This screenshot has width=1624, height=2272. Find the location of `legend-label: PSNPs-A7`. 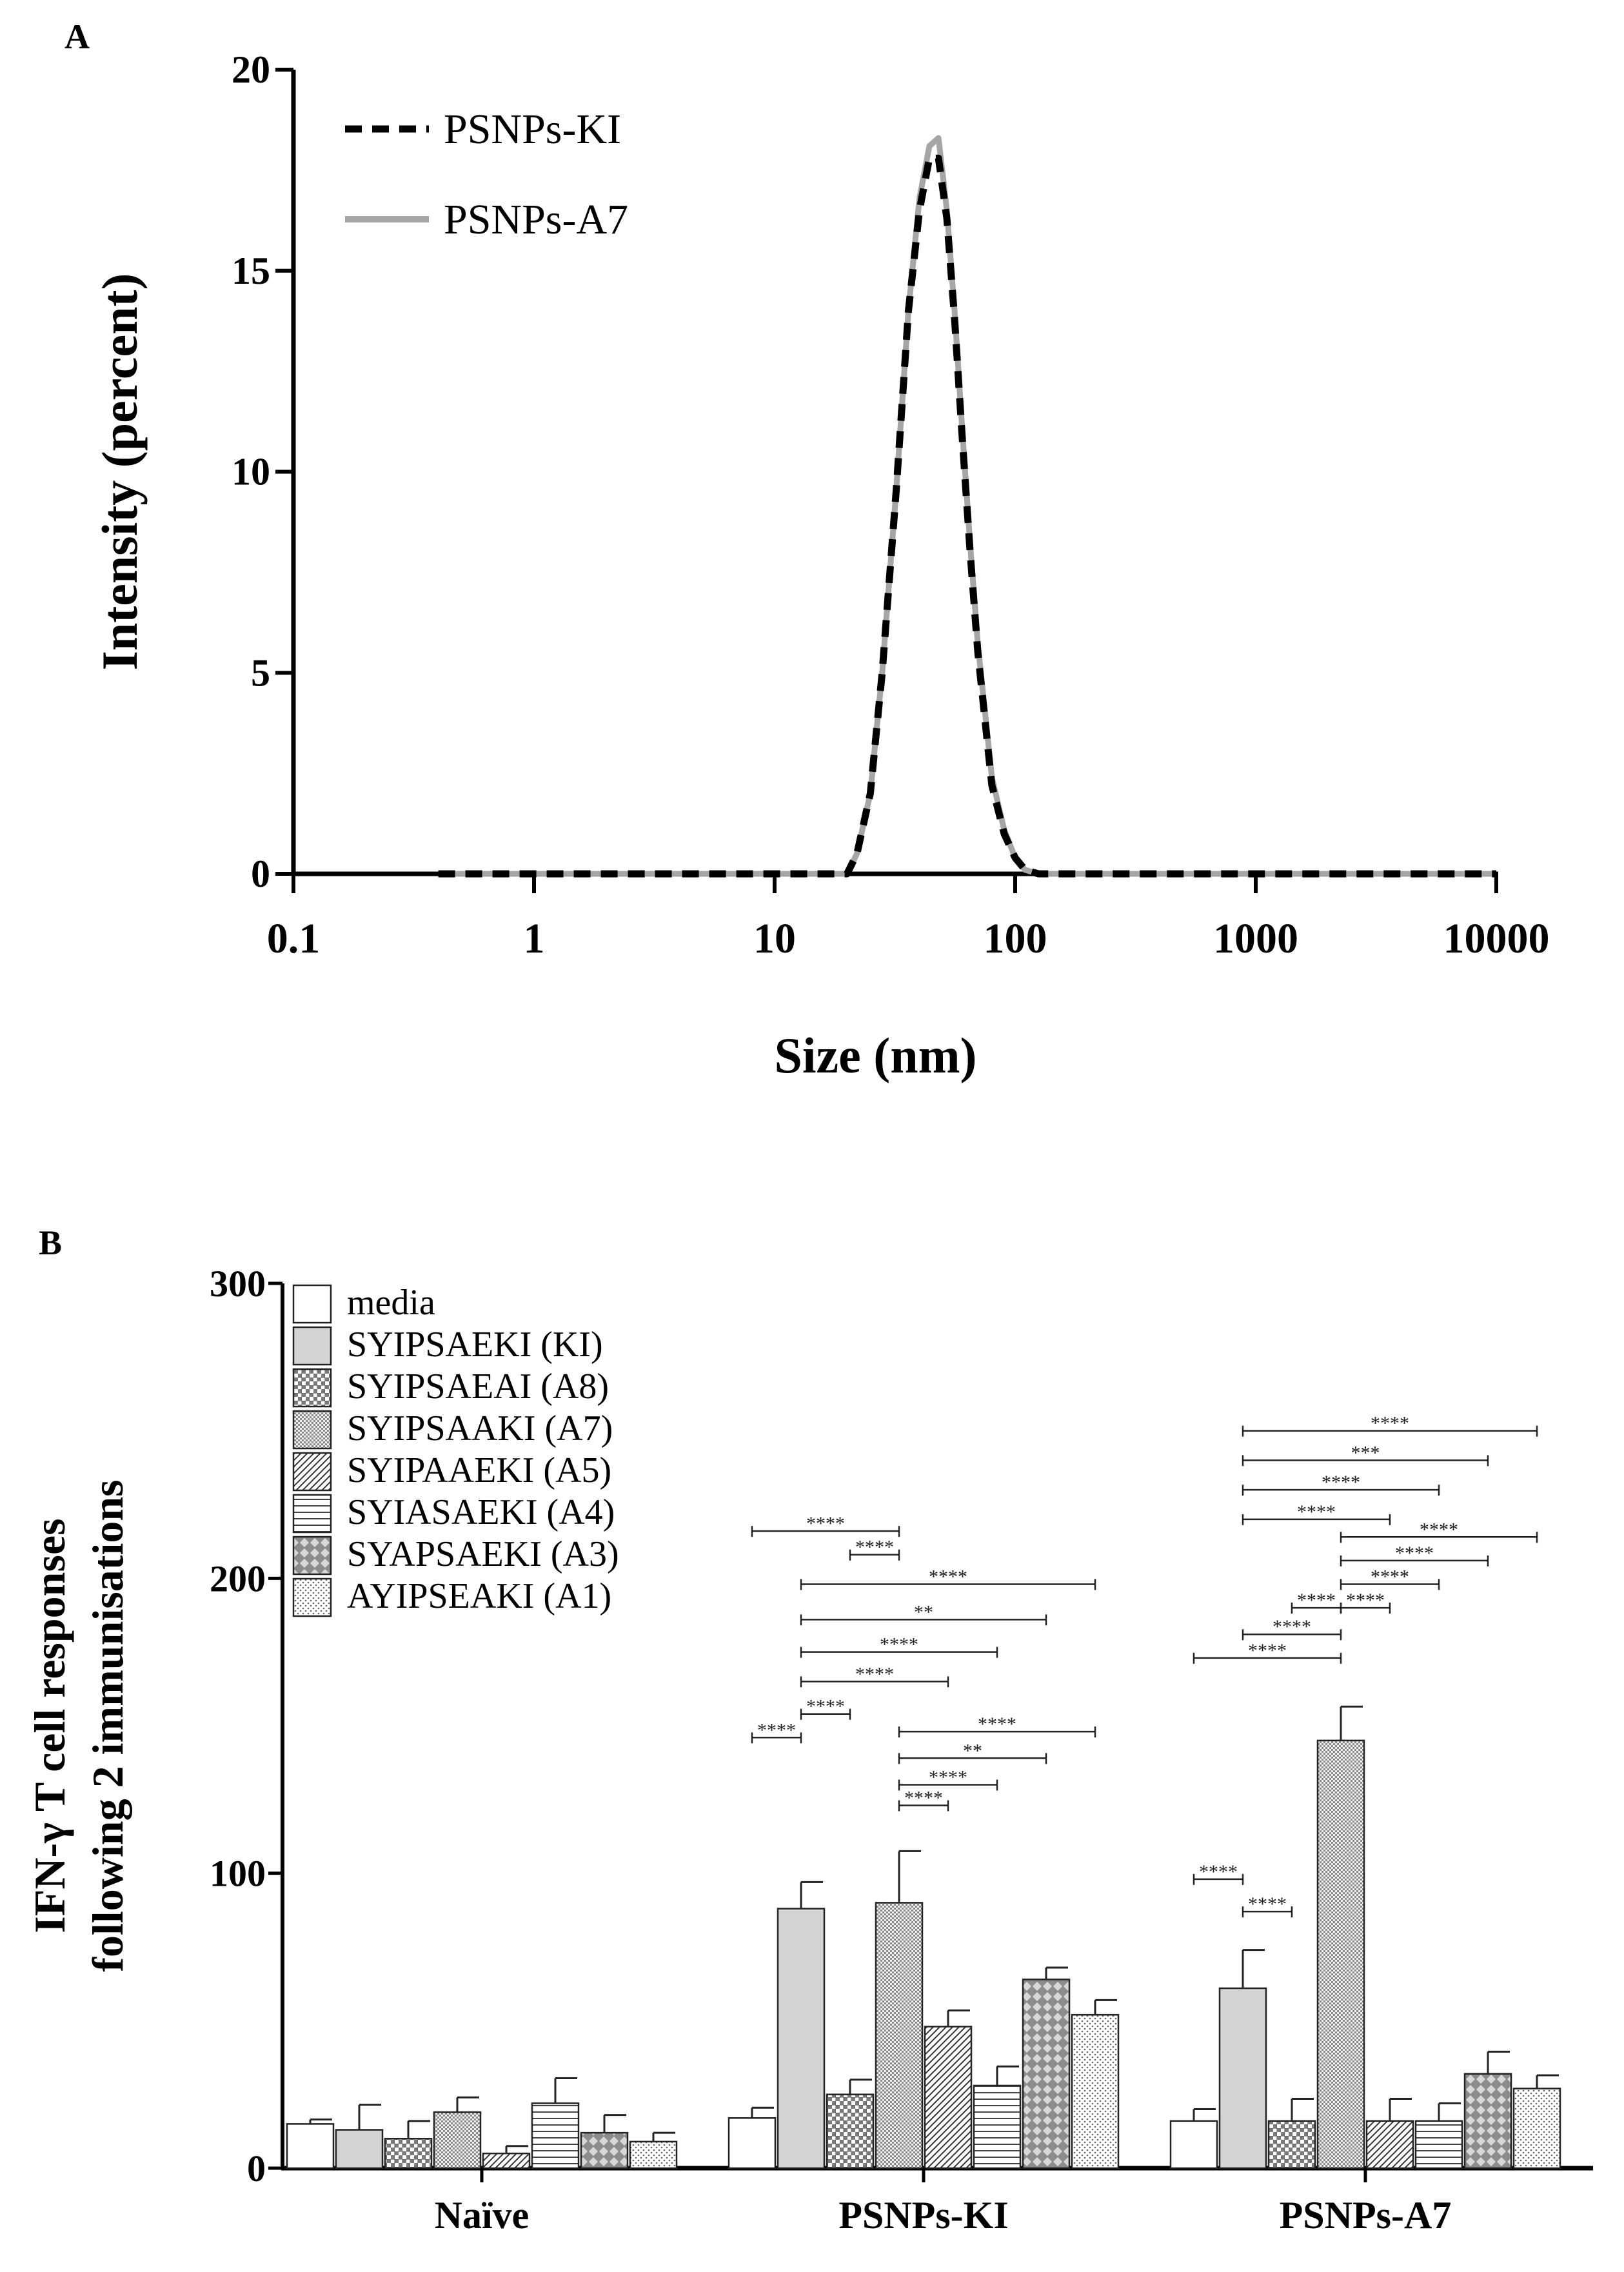

legend-label: PSNPs-A7 is located at coordinates (536, 219).